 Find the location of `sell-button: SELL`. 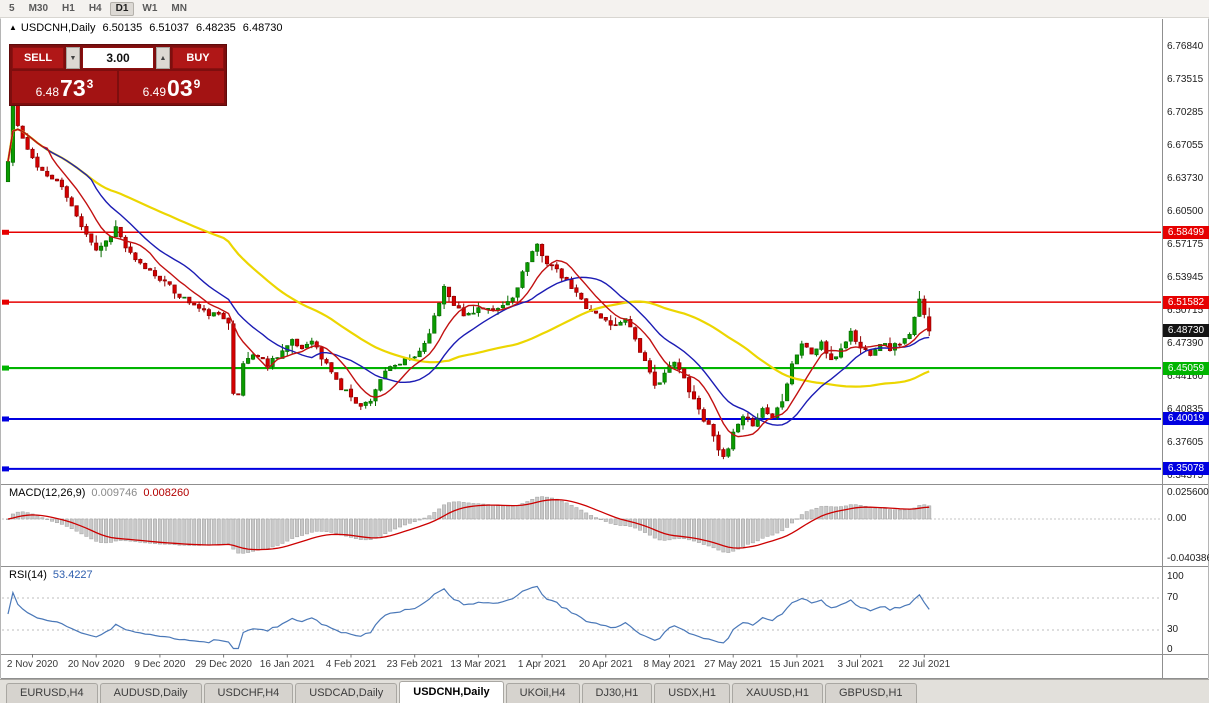

sell-button: SELL is located at coordinates (38, 58).